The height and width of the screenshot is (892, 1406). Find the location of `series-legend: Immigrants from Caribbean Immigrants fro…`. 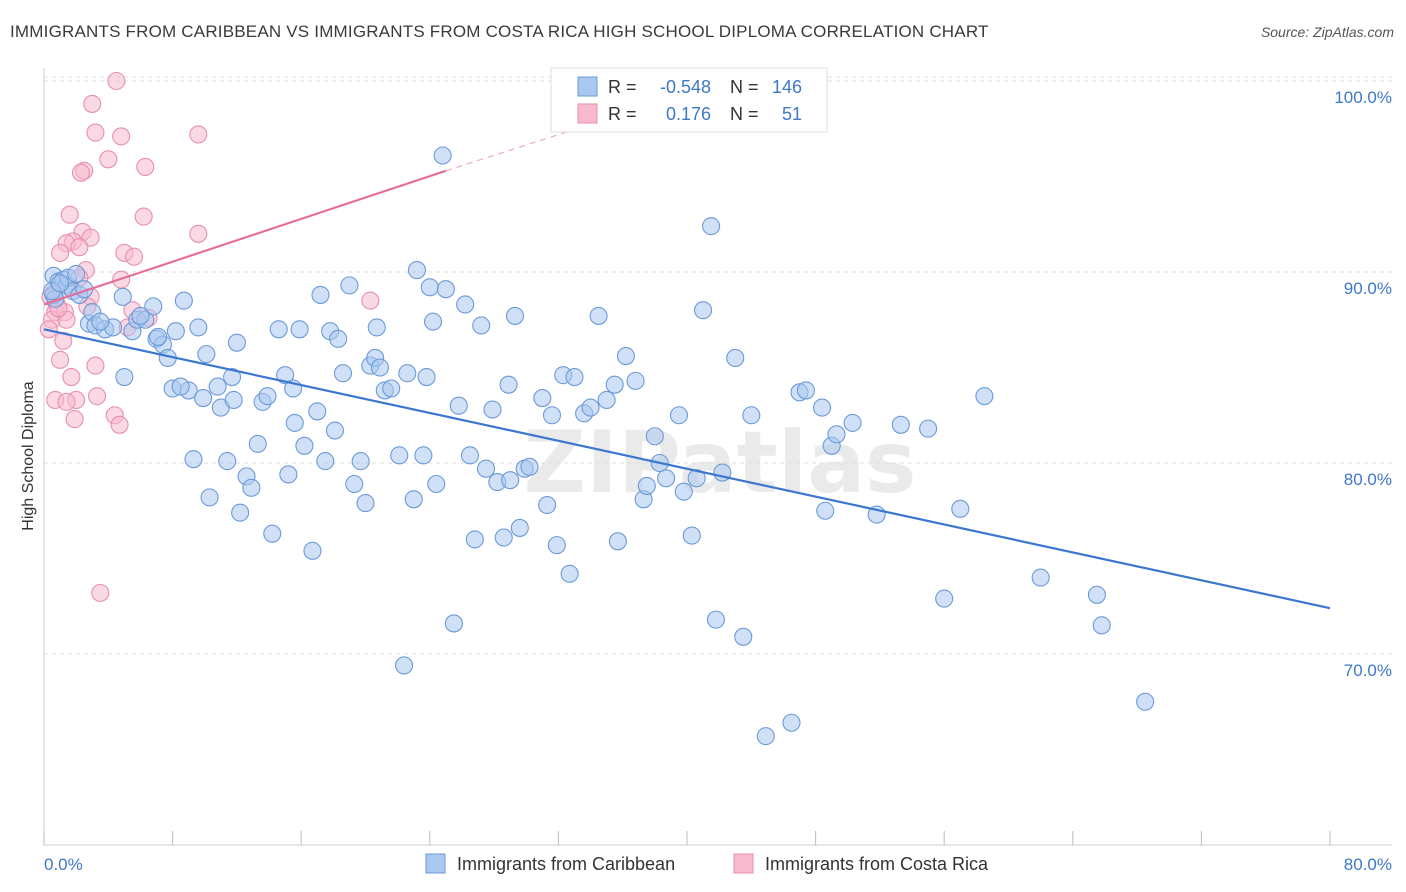

series-legend: Immigrants from Caribbean Immigrants fro… is located at coordinates (707, 863).